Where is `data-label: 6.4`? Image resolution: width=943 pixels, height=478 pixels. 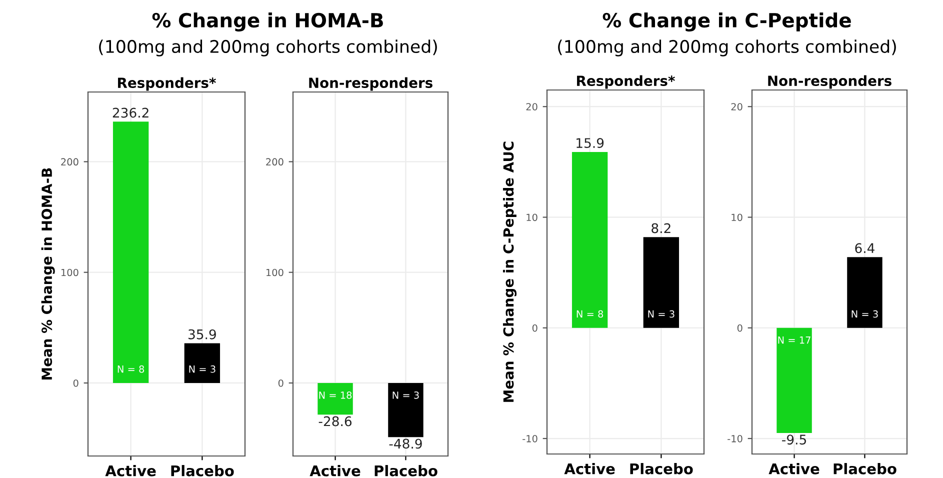 data-label: 6.4 is located at coordinates (864, 248).